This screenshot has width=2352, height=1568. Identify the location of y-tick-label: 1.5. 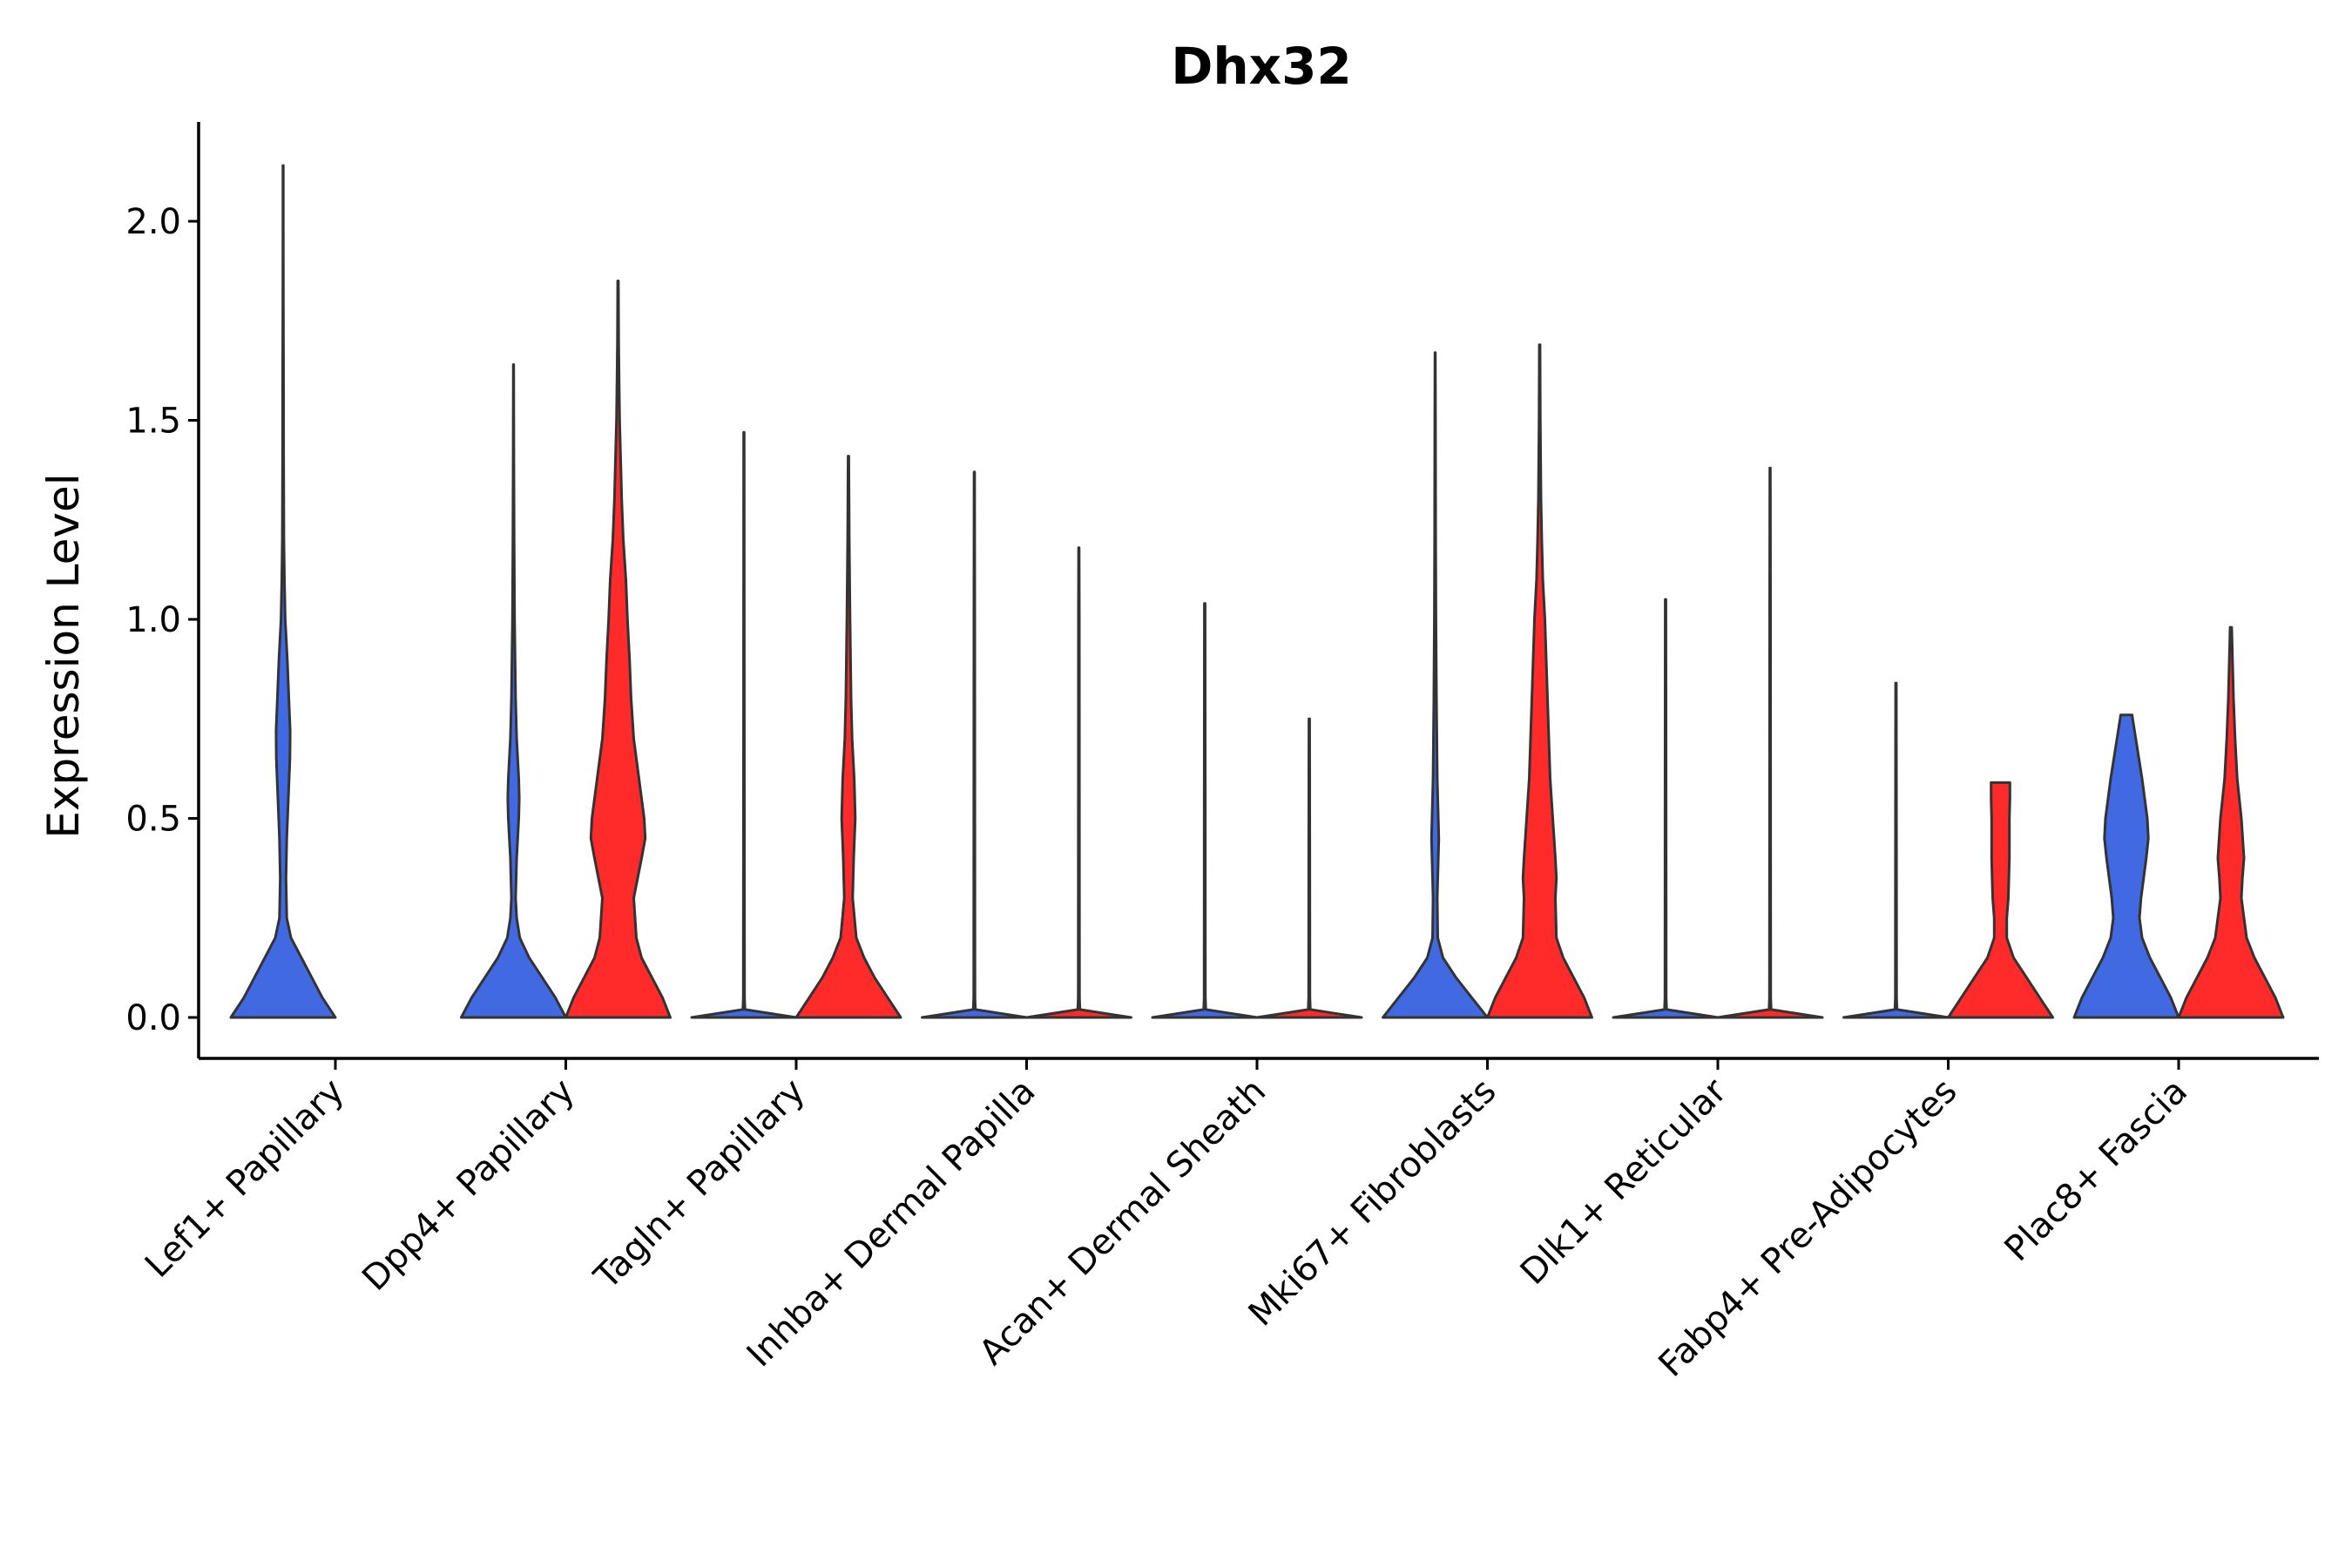
(153, 422).